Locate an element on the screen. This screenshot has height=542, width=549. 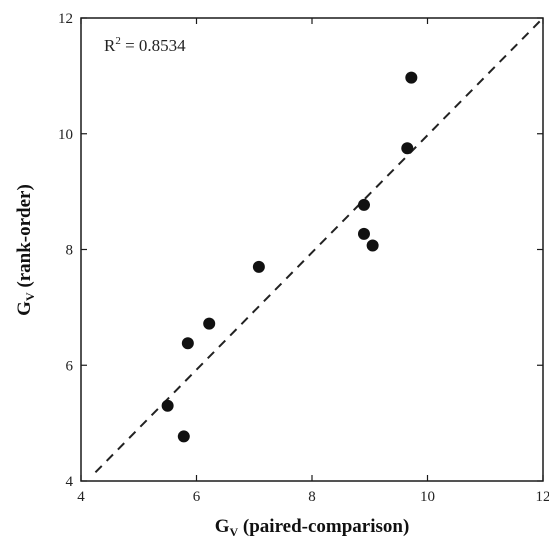
x-tick-label: 12 is located at coordinates (542, 497).